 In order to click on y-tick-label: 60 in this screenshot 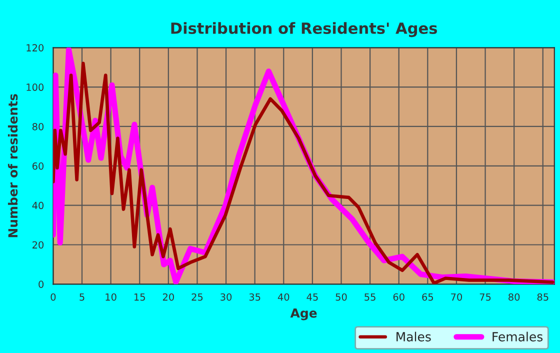, I will do `click(38, 166)`.